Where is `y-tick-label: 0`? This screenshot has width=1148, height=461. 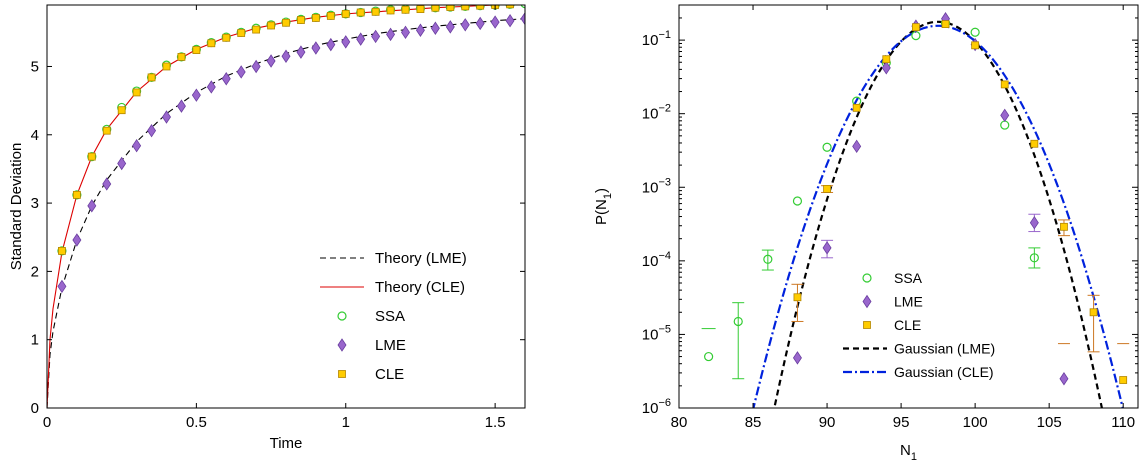
y-tick-label: 0 is located at coordinates (35, 408).